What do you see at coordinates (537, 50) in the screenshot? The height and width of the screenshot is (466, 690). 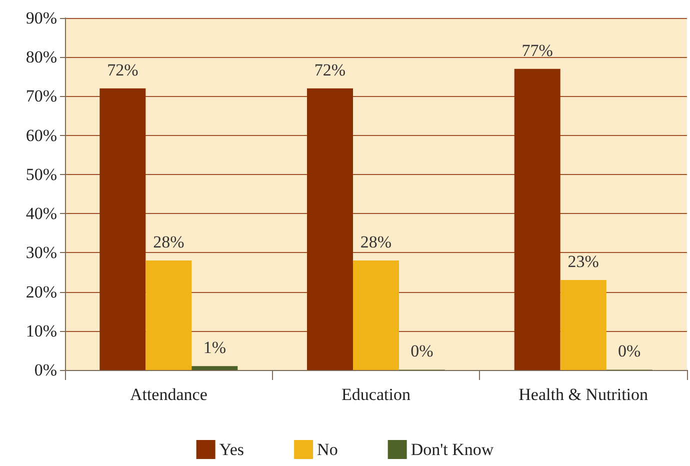 I see `data-label: 77%` at bounding box center [537, 50].